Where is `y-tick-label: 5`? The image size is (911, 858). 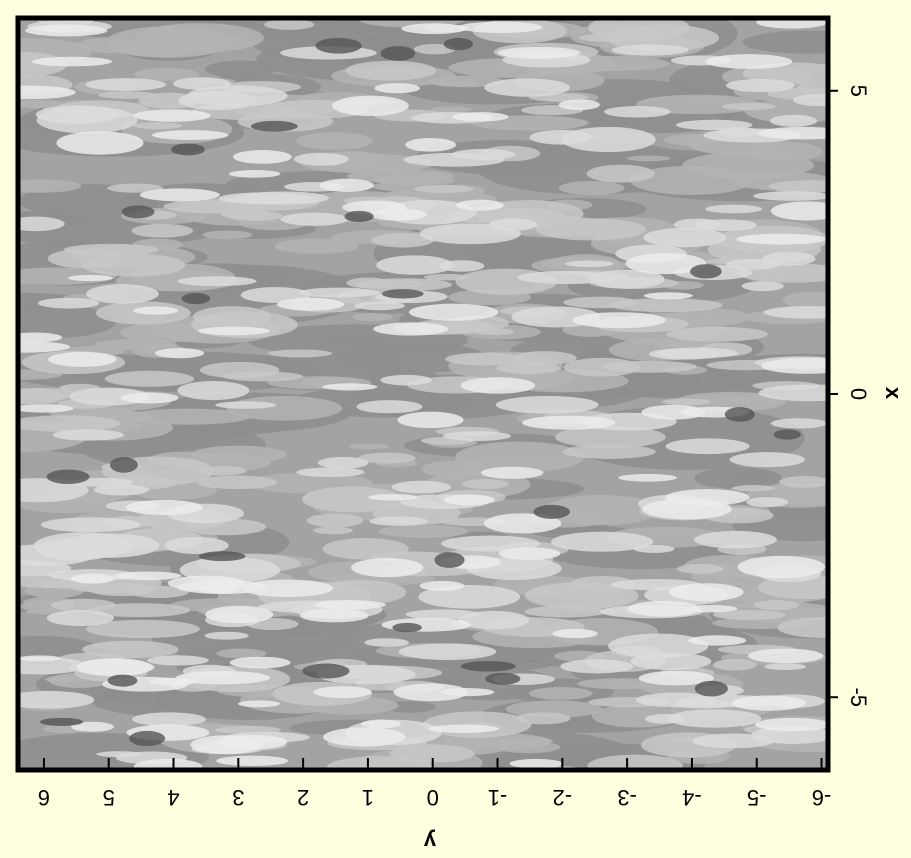 y-tick-label: 5 is located at coordinates (109, 797).